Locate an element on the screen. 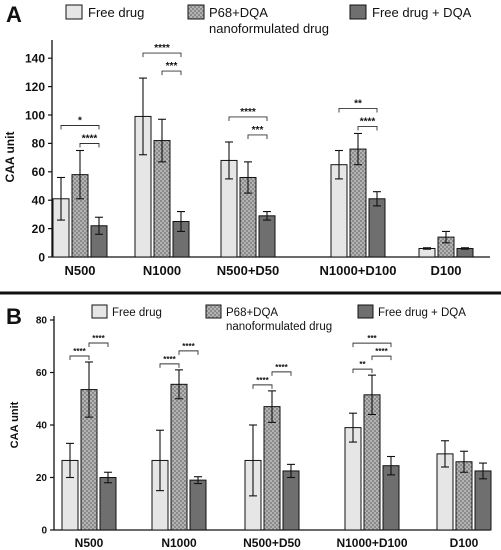 This screenshot has width=501, height=550. legend-b-swatch-nano is located at coordinates (213, 311).